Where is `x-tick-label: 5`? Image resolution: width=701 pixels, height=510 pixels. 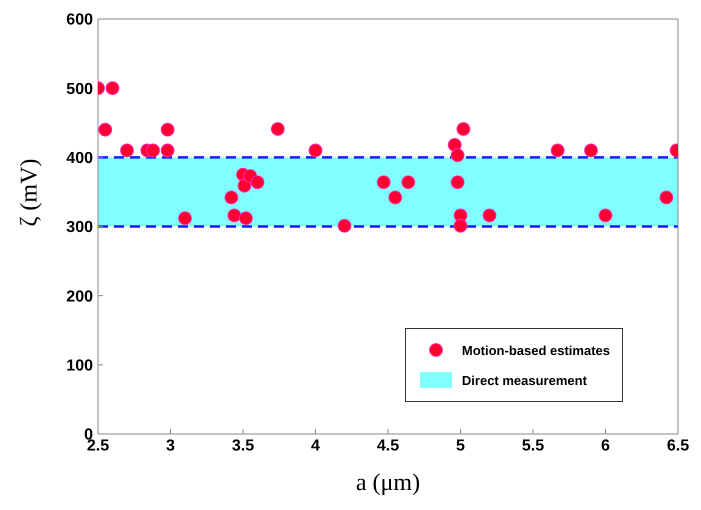 x-tick-label: 5 is located at coordinates (461, 445).